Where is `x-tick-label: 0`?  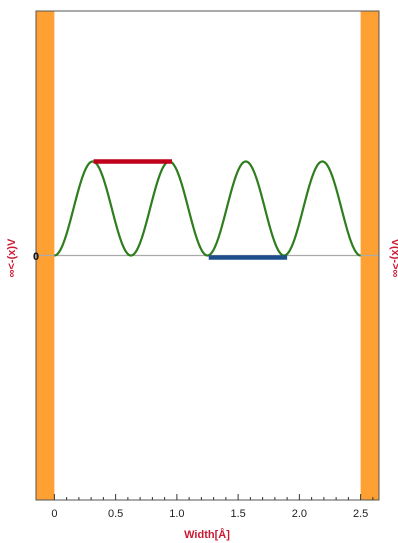
x-tick-label: 0 is located at coordinates (54, 514).